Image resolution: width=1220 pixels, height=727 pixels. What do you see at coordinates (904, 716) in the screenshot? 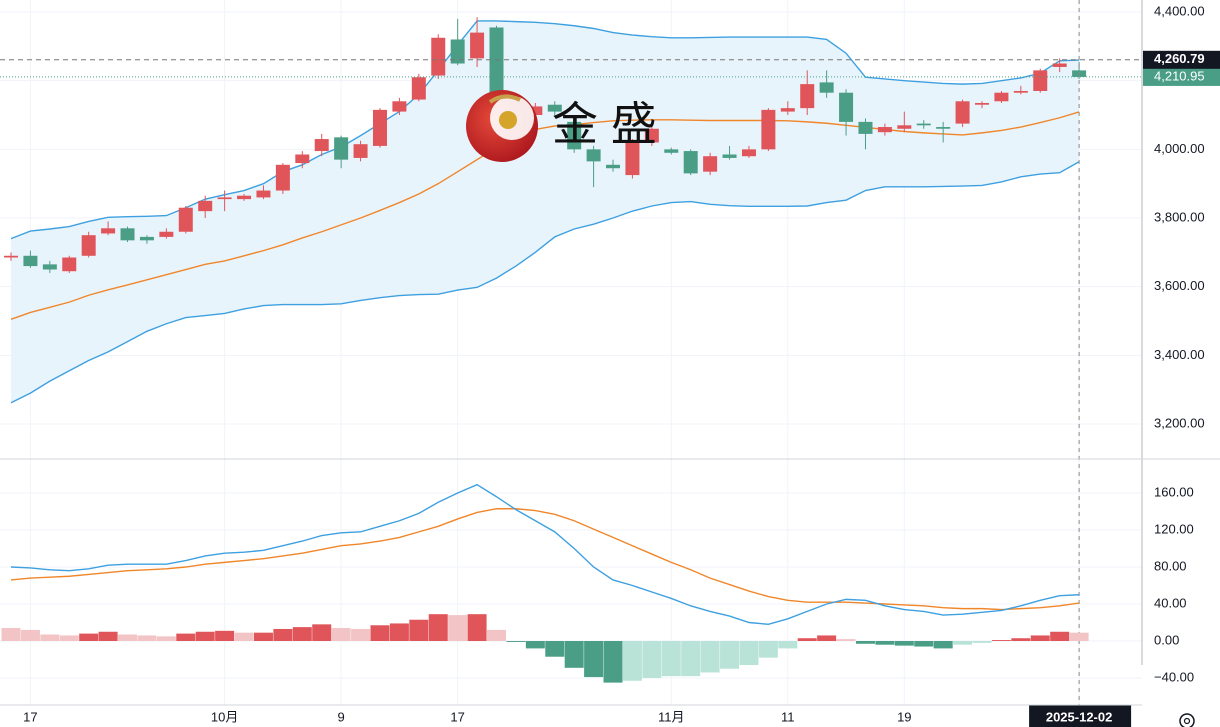
I see `x-tick-label: 19` at bounding box center [904, 716].